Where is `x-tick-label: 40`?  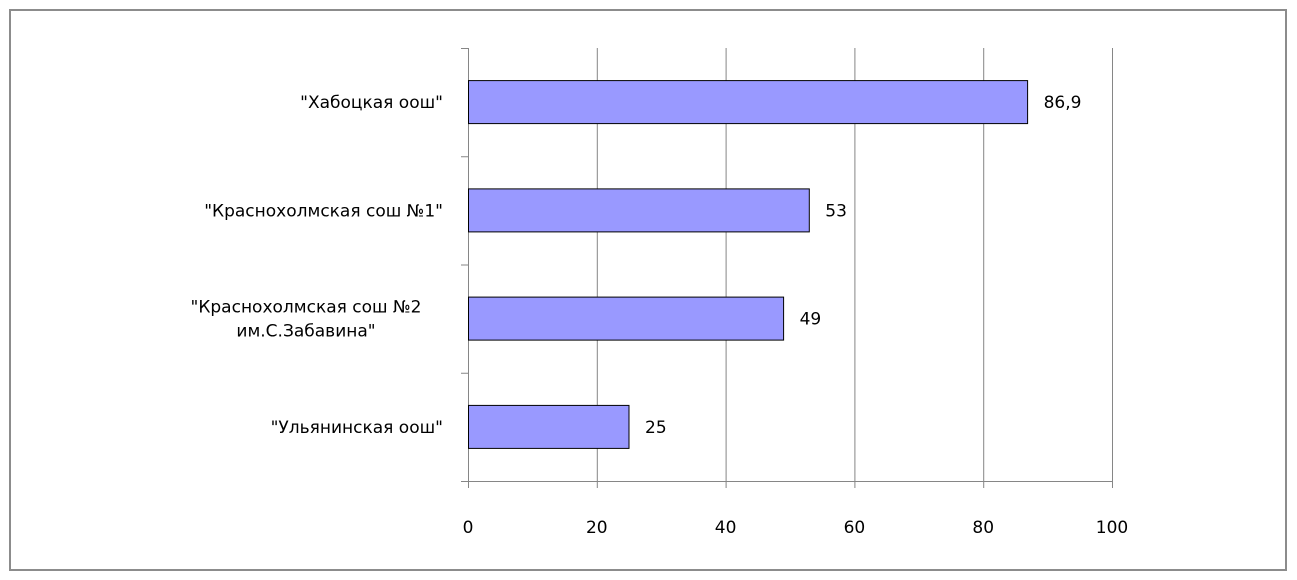 x-tick-label: 40 is located at coordinates (726, 528).